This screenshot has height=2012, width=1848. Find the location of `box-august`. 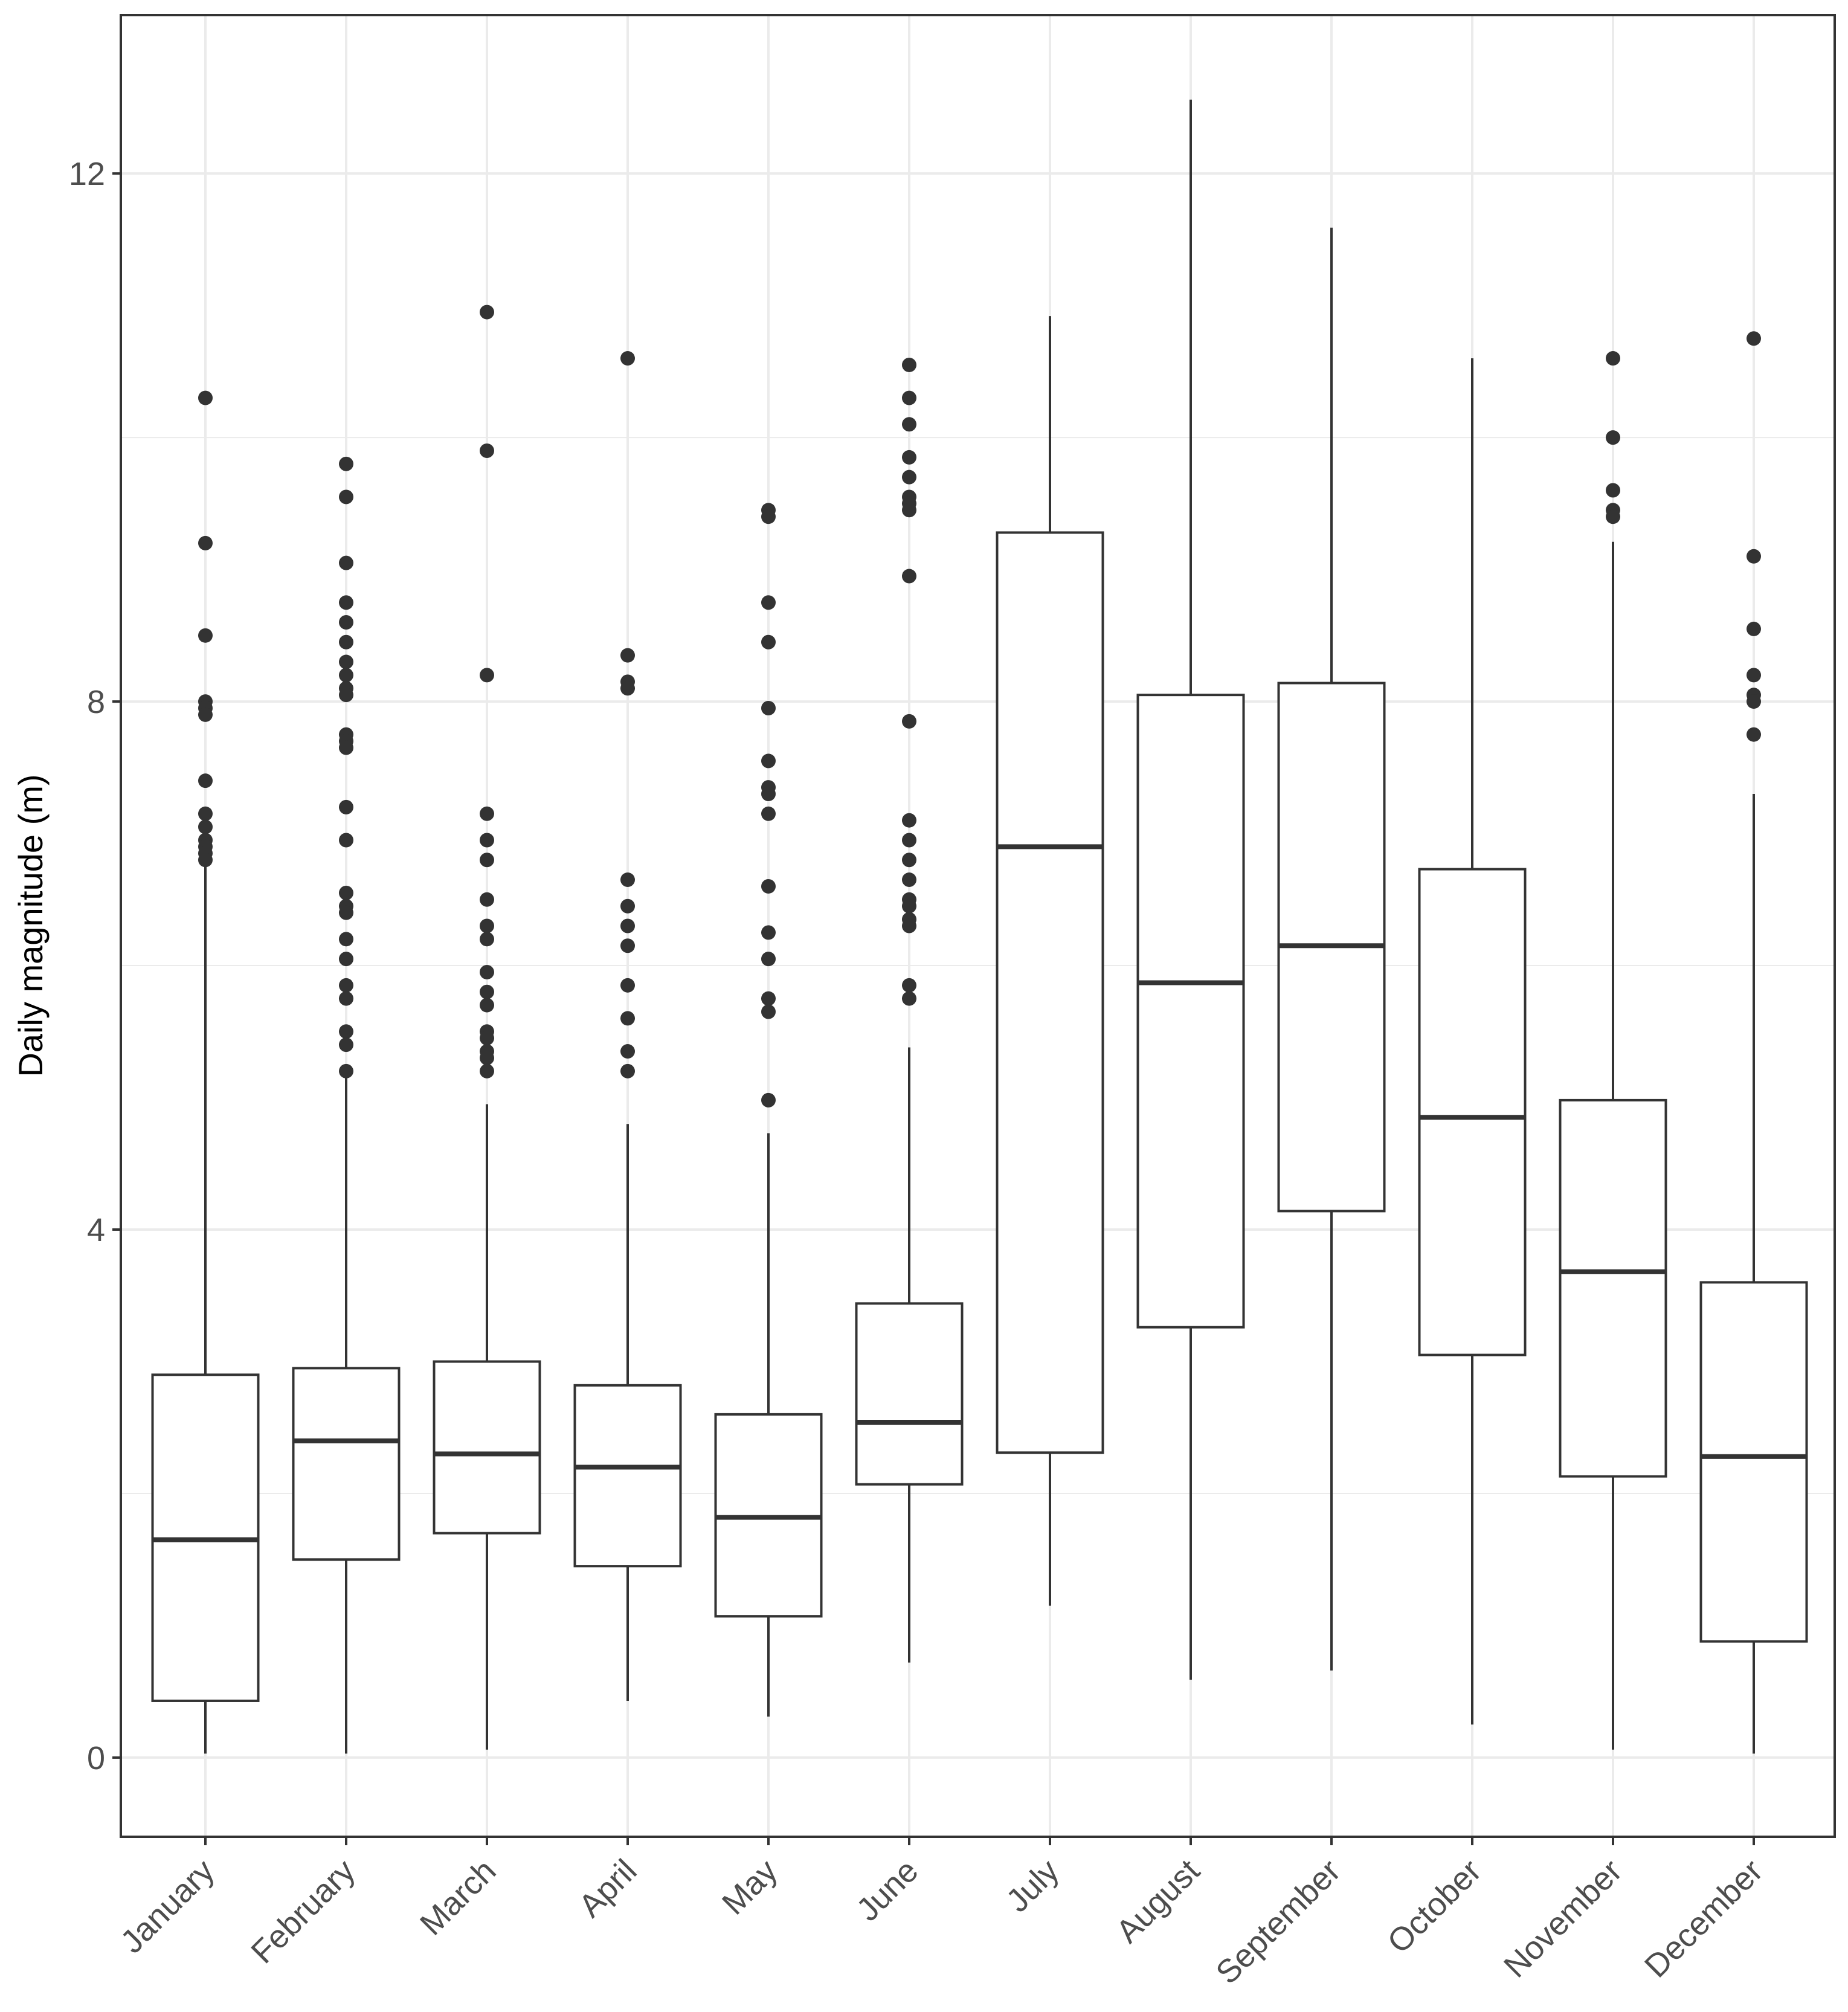

box-august is located at coordinates (1190, 889).